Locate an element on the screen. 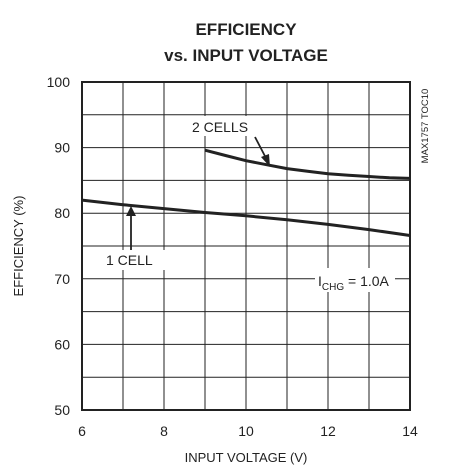 This screenshot has height=469, width=461. y-axis-label: EFFICIENCY (%) is located at coordinates (18, 246).